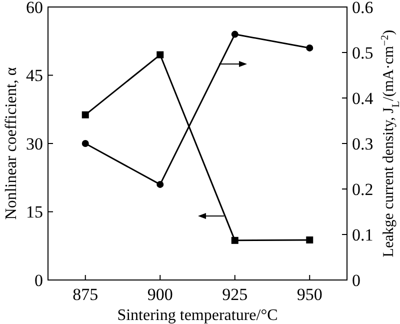  Describe the element at coordinates (34, 76) in the screenshot. I see `y-tick-label: 45` at that location.